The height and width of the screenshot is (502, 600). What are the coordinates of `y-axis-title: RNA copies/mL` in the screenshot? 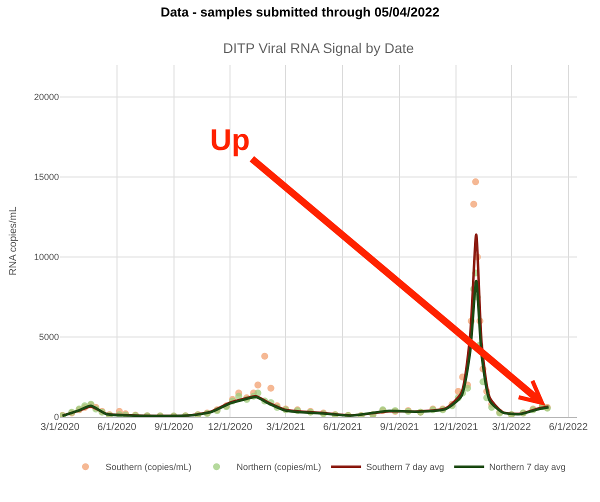 It's located at (13, 241).